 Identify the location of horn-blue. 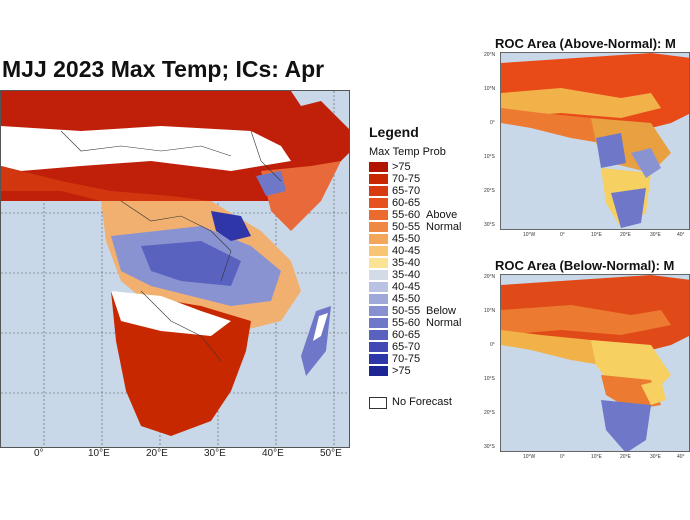
(271, 183).